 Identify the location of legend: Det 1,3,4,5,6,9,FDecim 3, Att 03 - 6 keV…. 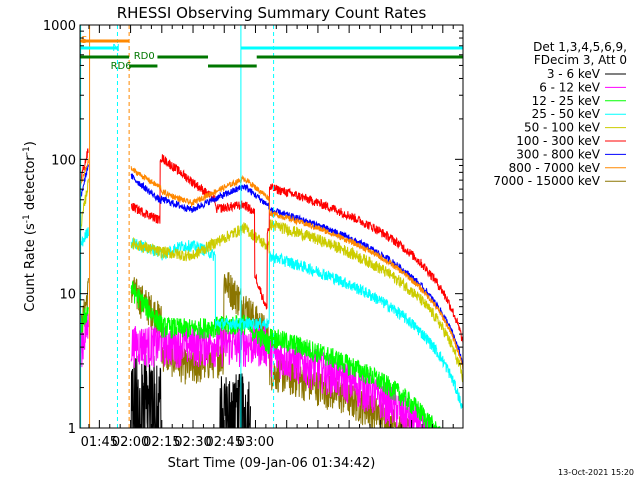
(560, 114).